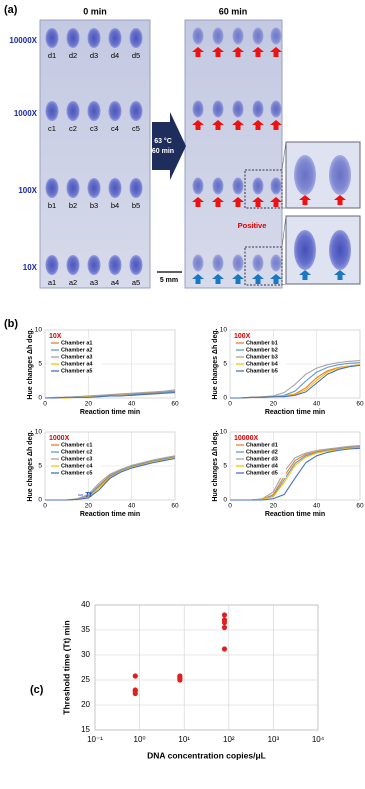 The height and width of the screenshot is (789, 365). What do you see at coordinates (206, 667) in the screenshot?
I see `plot-area` at bounding box center [206, 667].